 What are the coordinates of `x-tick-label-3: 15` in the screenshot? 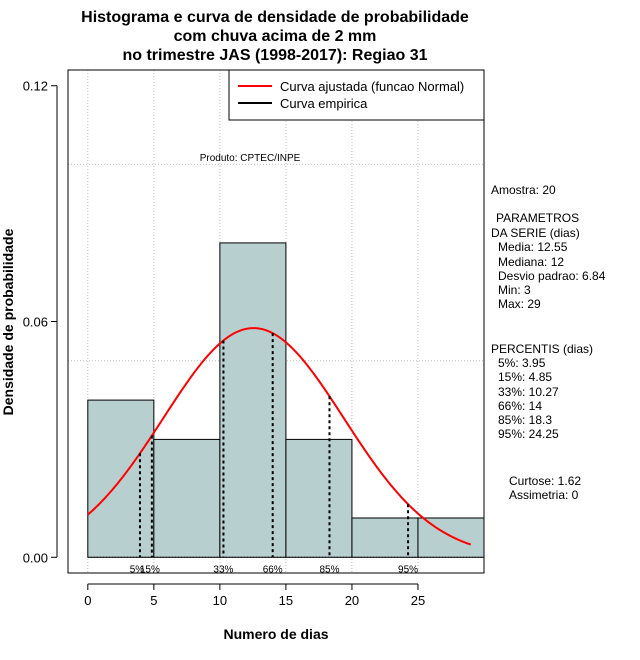 It's located at (286, 600).